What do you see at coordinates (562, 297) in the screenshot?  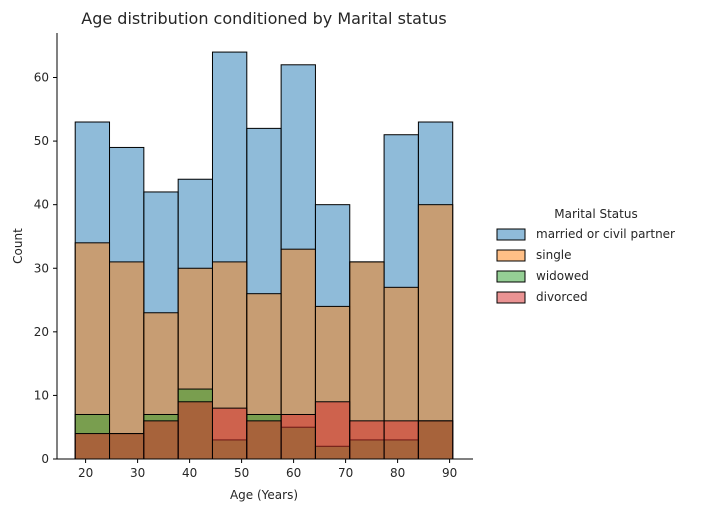 I see `legend-label: divorced` at bounding box center [562, 297].